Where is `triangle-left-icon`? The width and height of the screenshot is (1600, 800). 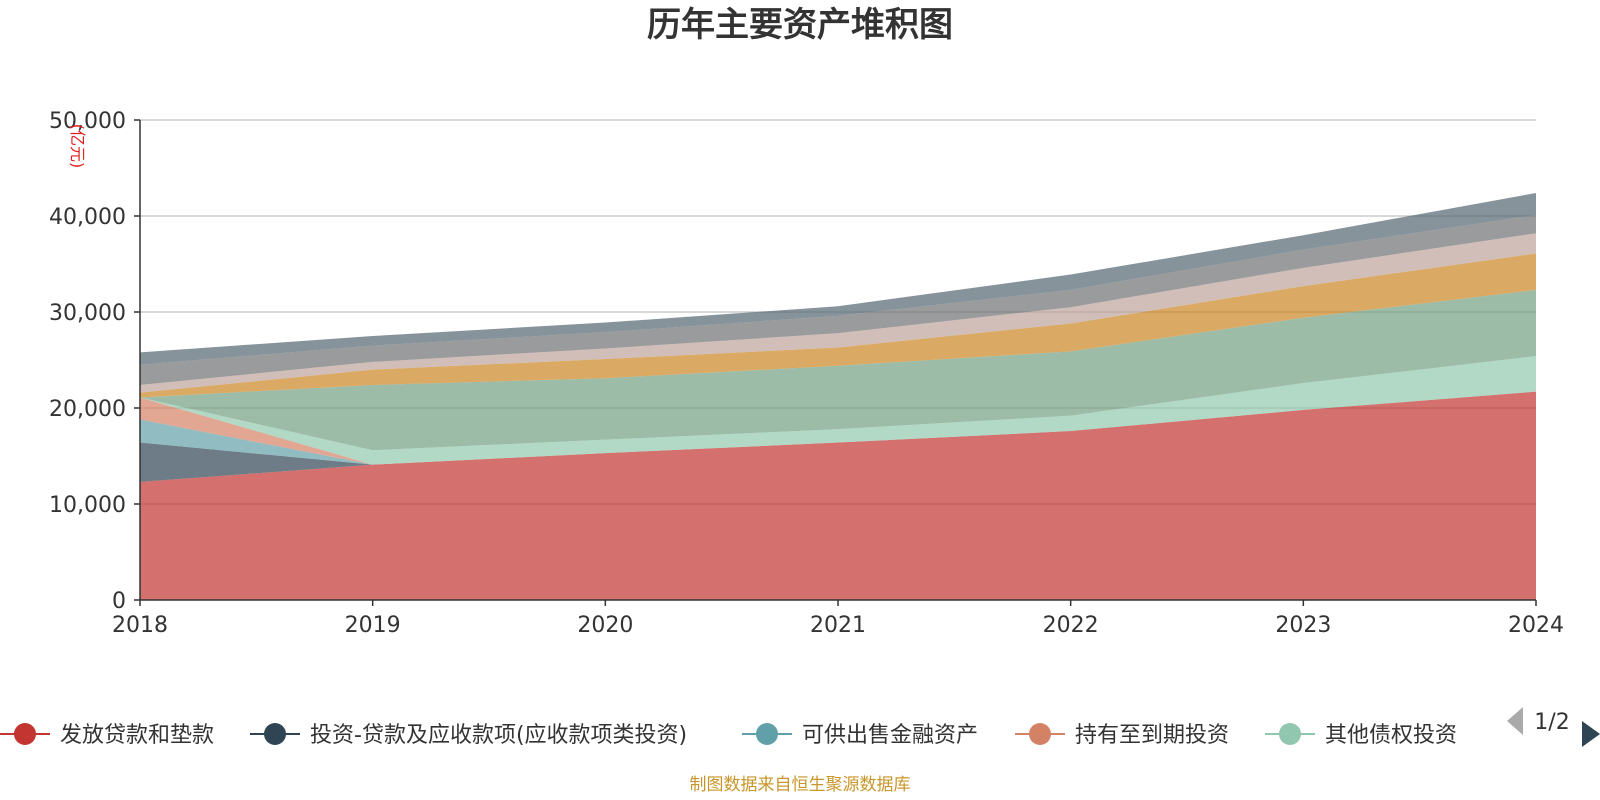 triangle-left-icon is located at coordinates (1515, 721).